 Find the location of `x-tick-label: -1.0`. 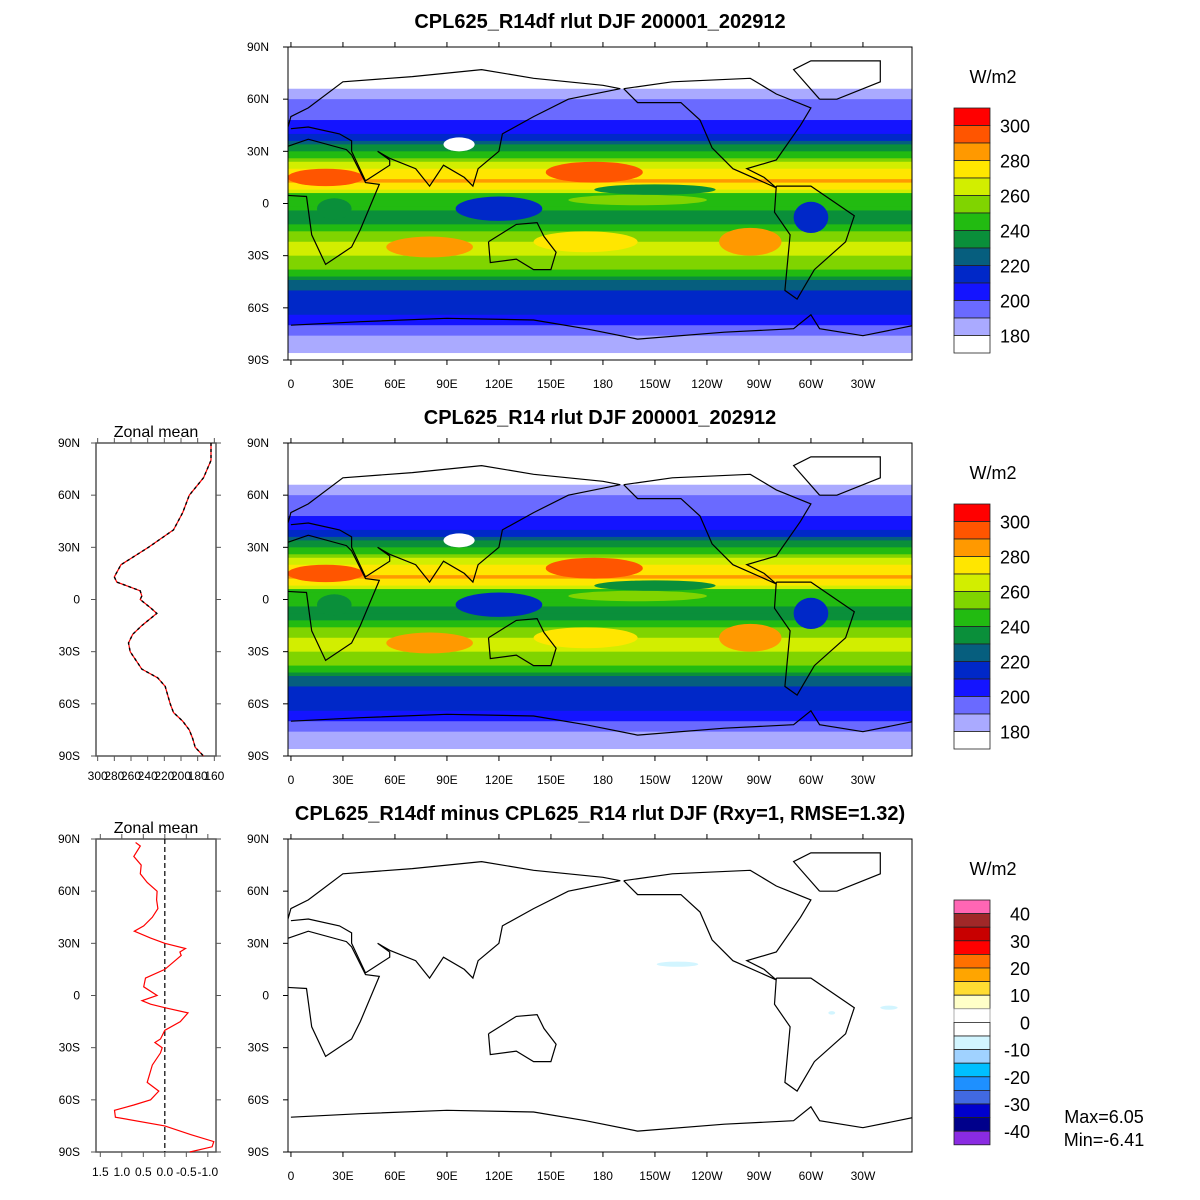

x-tick-label: -1.0 is located at coordinates (207, 1172).